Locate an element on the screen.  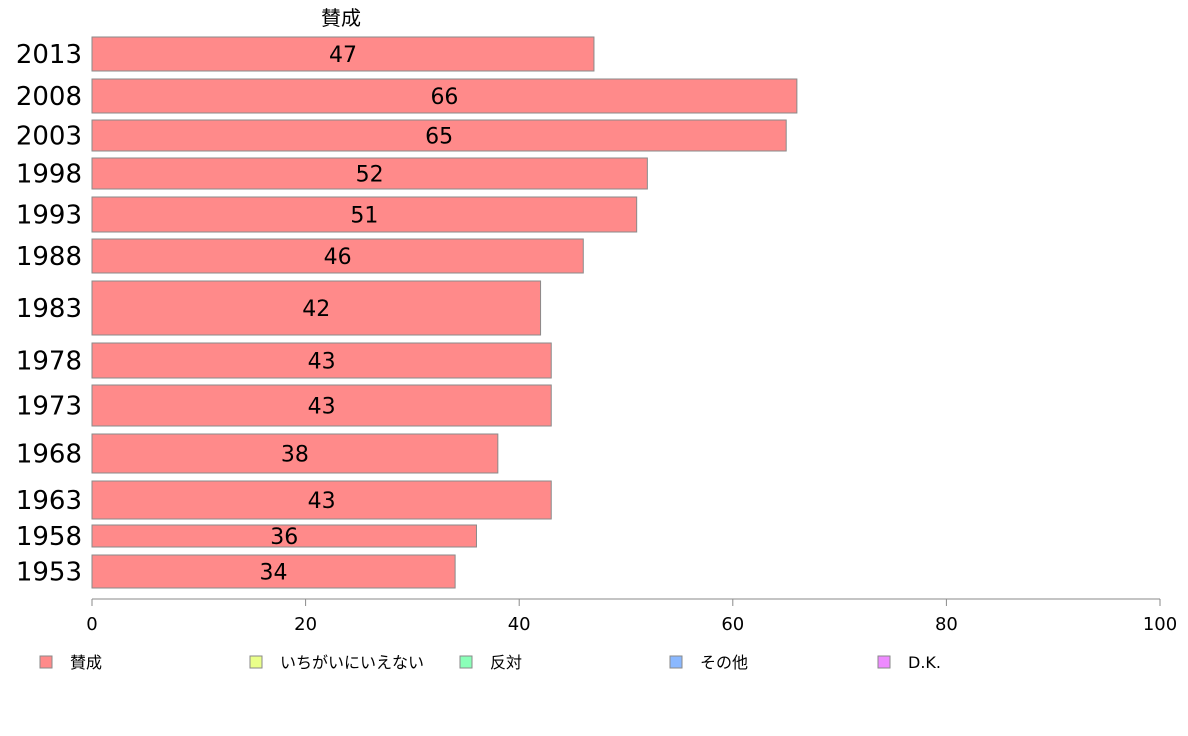
legend-label-2: 反対 is located at coordinates (506, 662).